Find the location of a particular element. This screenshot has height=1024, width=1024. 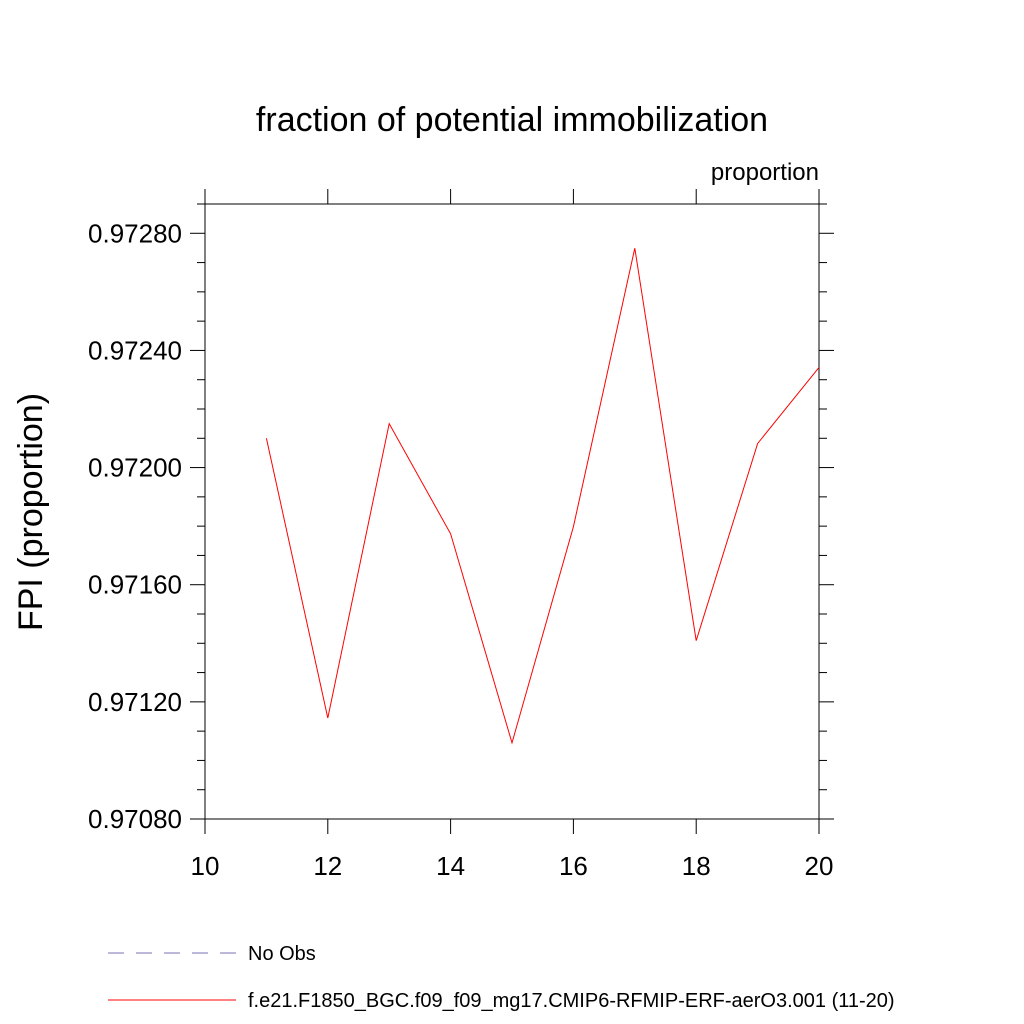

y-tick-label: 0.97280 is located at coordinates (135, 233).